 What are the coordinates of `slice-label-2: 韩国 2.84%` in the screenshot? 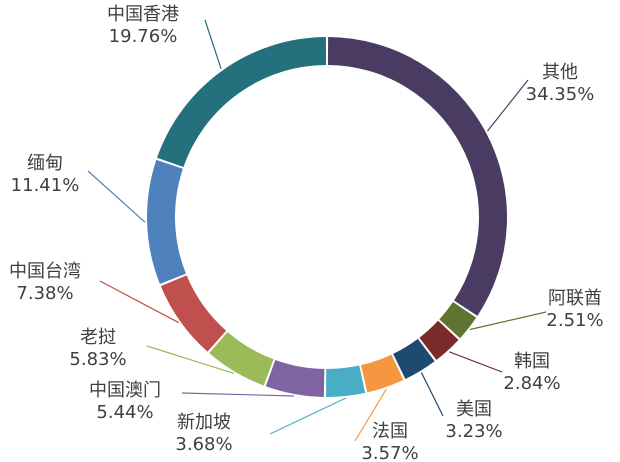 It's located at (531, 372).